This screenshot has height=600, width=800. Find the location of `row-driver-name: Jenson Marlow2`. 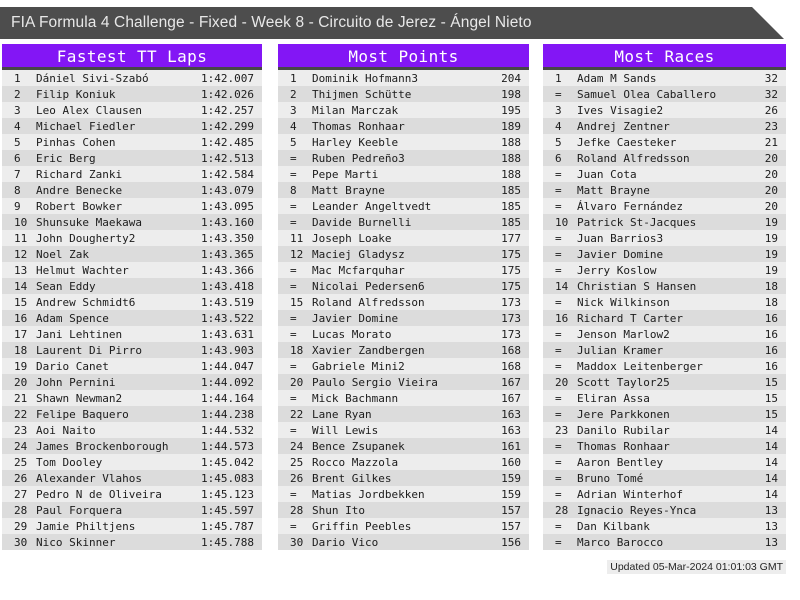

row-driver-name: Jenson Marlow2 is located at coordinates (623, 334).